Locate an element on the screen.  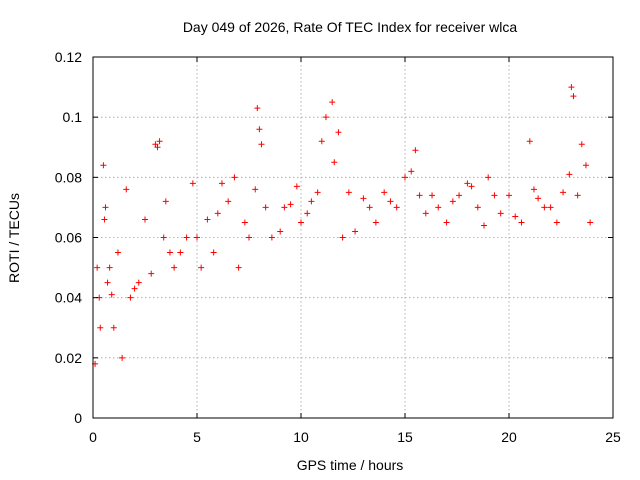
x-tick-label: 5 is located at coordinates (197, 437).